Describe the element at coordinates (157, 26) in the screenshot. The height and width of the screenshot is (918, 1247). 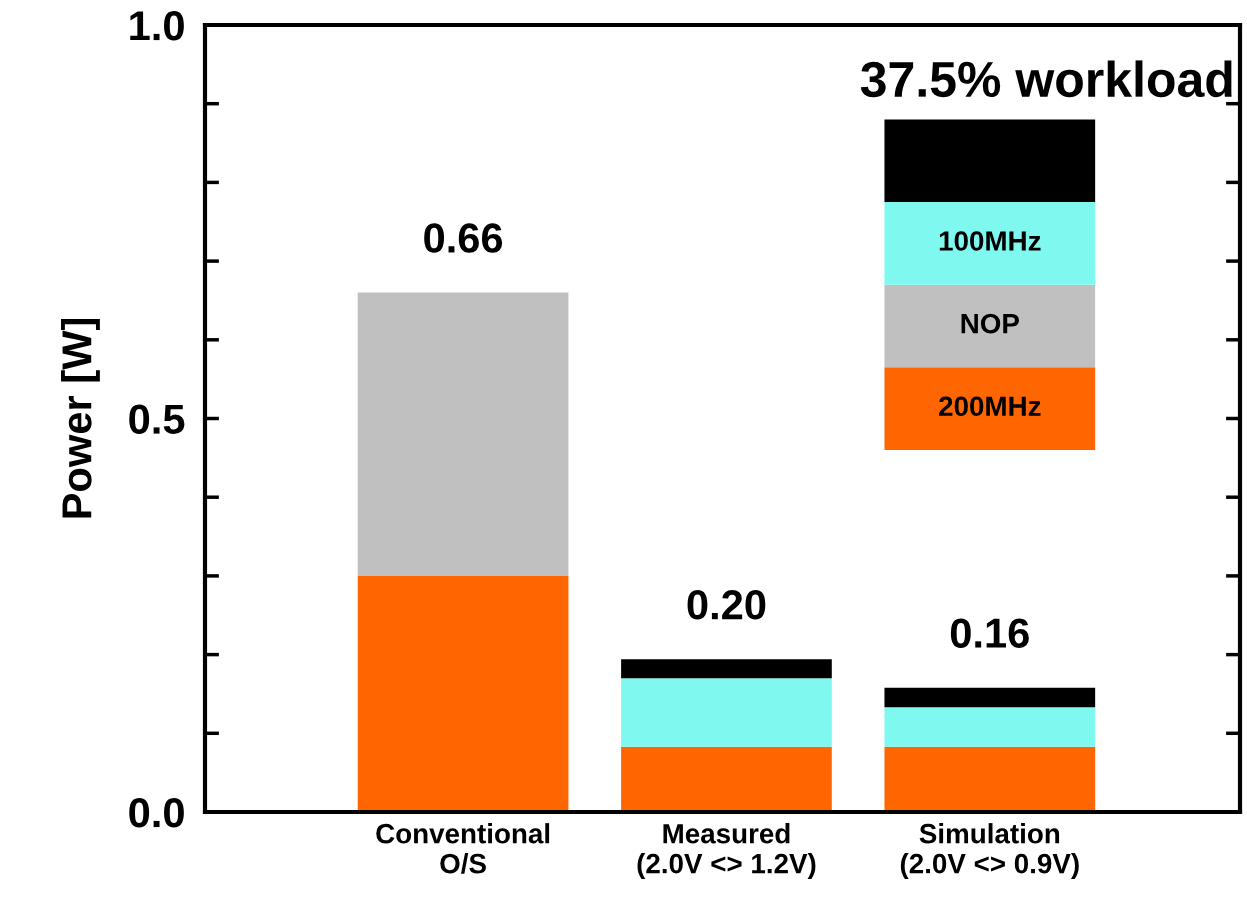
I see `y-tick-label: 1.0` at that location.